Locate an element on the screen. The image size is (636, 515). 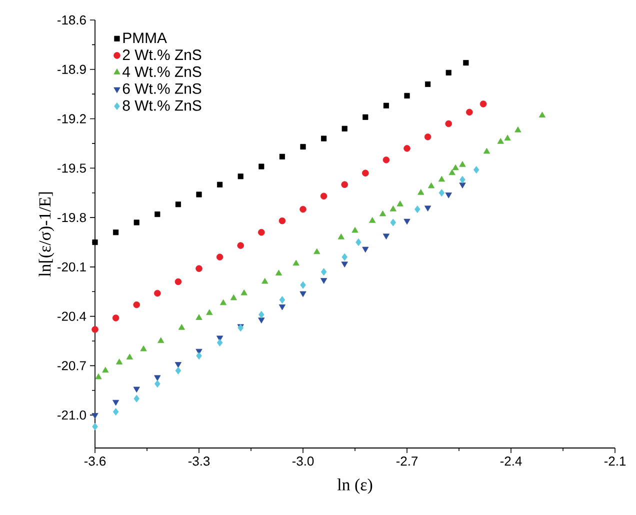
legend-label: 4 Wt.% ZnS is located at coordinates (162, 71).